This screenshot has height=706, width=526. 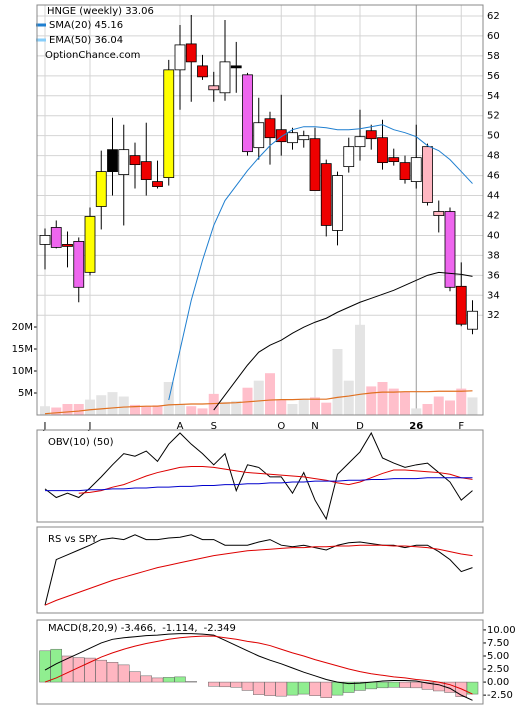 I want to click on y-tick-label: 40, so click(x=493, y=235).